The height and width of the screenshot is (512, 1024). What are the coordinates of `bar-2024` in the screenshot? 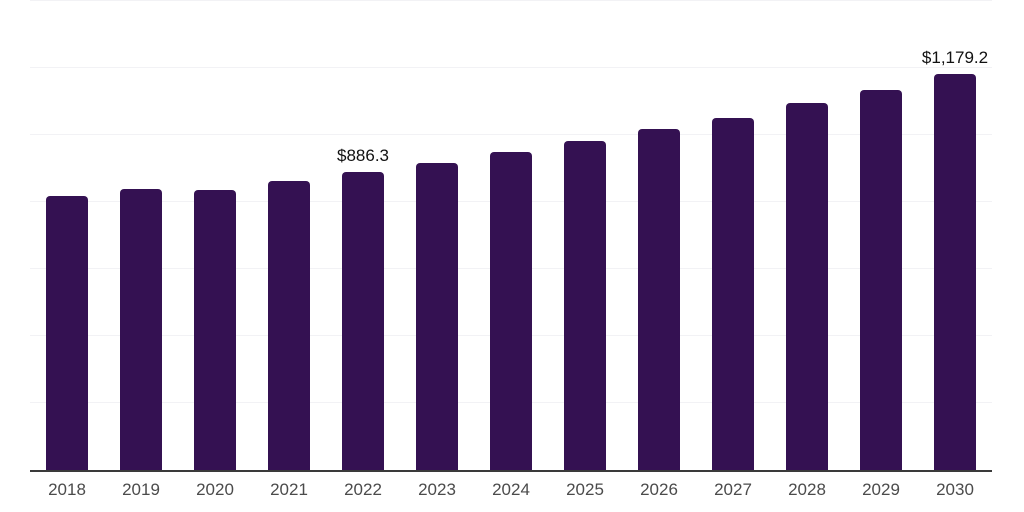 It's located at (511, 311).